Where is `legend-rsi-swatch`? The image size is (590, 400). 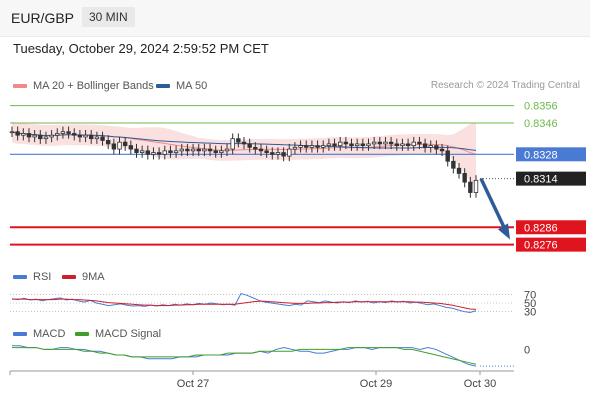
legend-rsi-swatch is located at coordinates (20, 277).